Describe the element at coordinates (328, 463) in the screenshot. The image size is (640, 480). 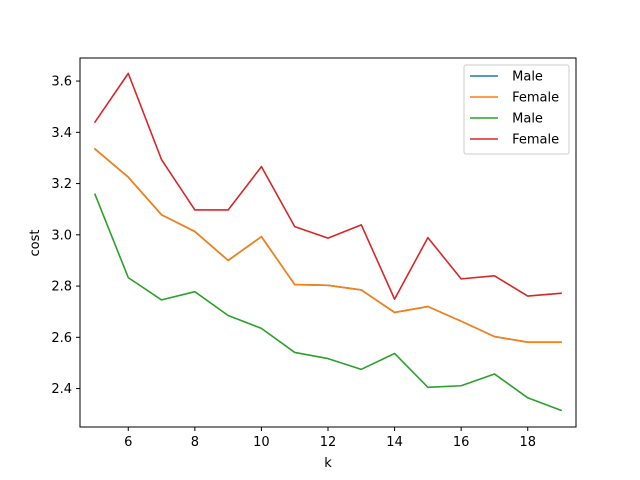
I see `x-axis-label: k` at that location.